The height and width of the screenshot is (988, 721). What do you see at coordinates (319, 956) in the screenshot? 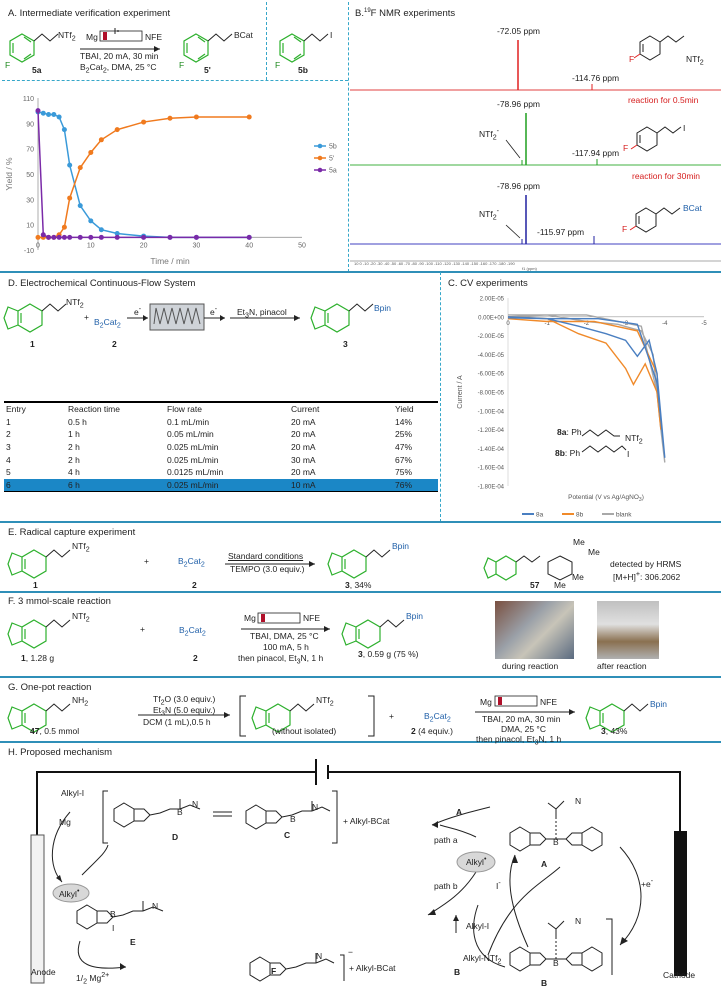
I see `h-n-f: N` at bounding box center [319, 956].